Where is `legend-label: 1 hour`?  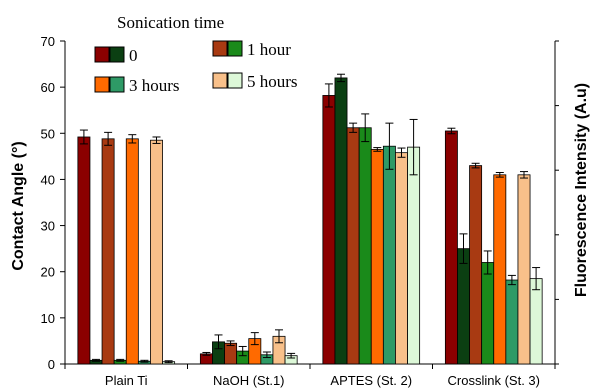
legend-label: 1 hour is located at coordinates (269, 49).